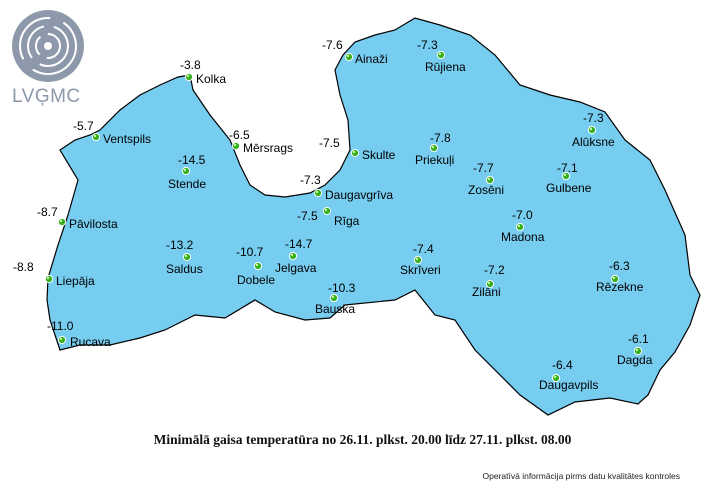 The height and width of the screenshot is (496, 725). I want to click on station-stende: -14.5 Stende, so click(187, 172).